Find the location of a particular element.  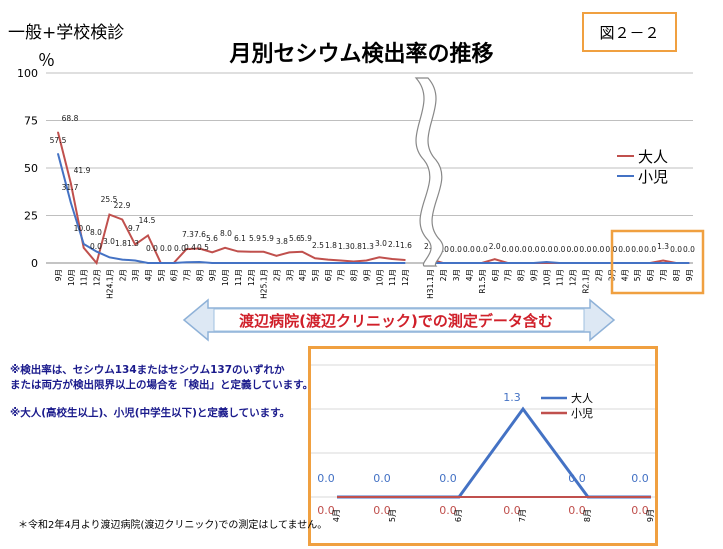

y-unit-label: ％ is located at coordinates (46, 61).